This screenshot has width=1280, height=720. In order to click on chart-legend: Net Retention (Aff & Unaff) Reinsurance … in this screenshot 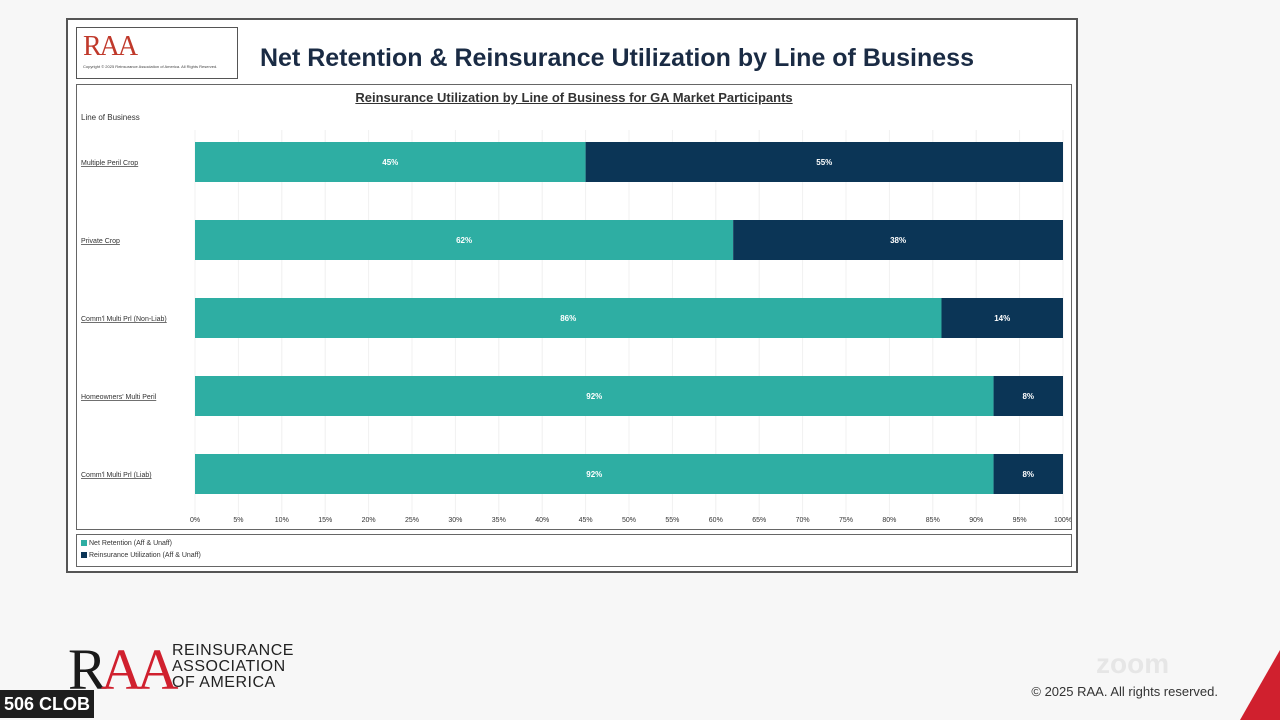, I will do `click(574, 550)`.